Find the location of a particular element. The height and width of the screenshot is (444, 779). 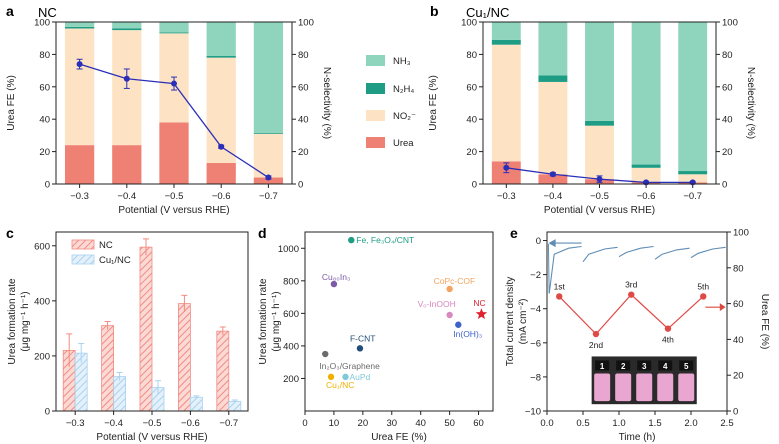

ytick-label-e-1: −2 is located at coordinates (535, 275).